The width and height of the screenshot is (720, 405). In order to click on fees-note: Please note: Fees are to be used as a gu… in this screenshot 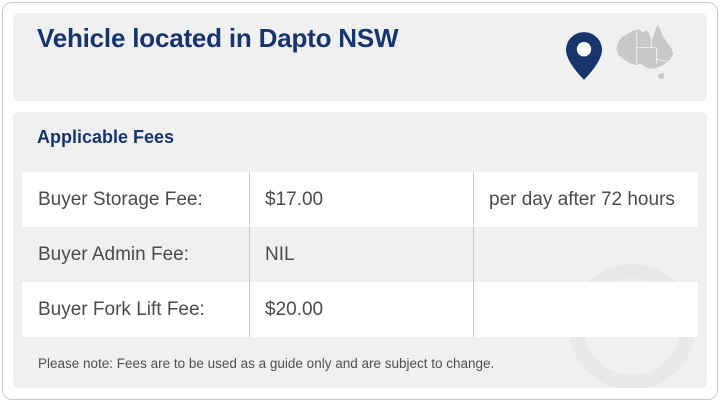, I will do `click(266, 363)`.